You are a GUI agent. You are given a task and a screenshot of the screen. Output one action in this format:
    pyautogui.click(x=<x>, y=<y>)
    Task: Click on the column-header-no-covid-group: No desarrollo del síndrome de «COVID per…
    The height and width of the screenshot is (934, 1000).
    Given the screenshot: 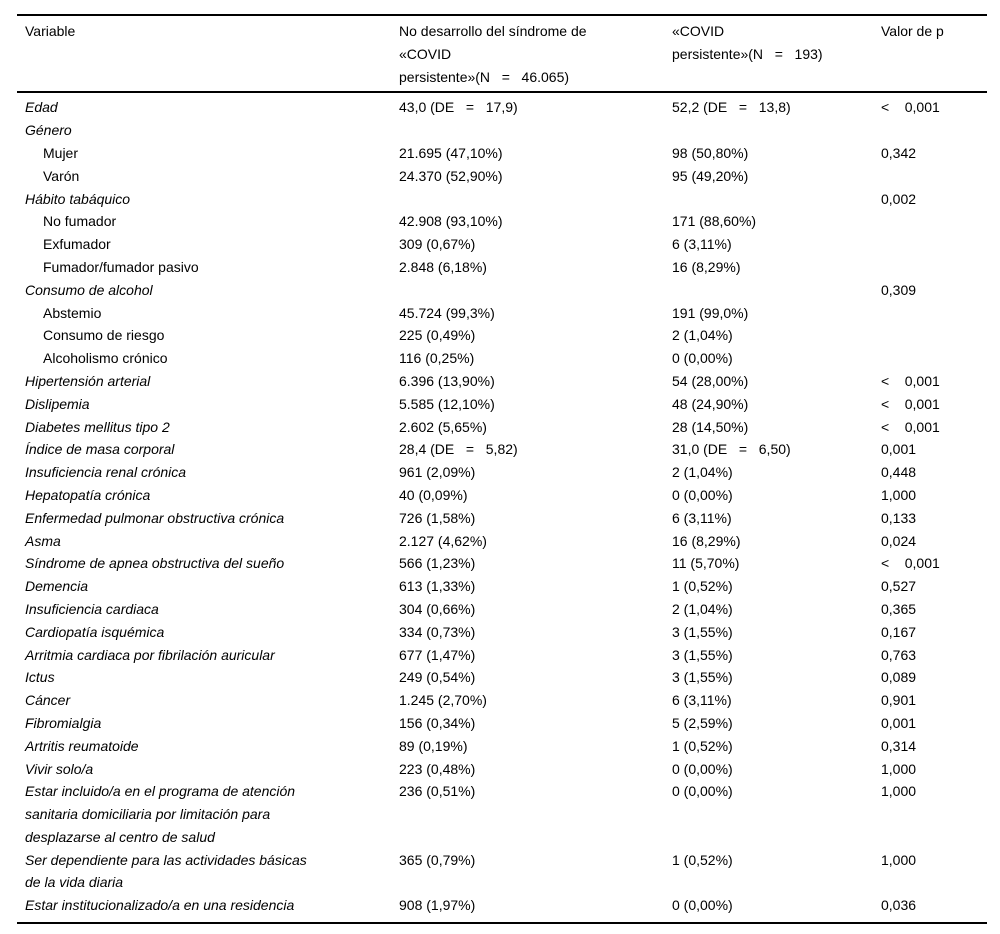 What is the action you would take?
    pyautogui.click(x=535, y=54)
    